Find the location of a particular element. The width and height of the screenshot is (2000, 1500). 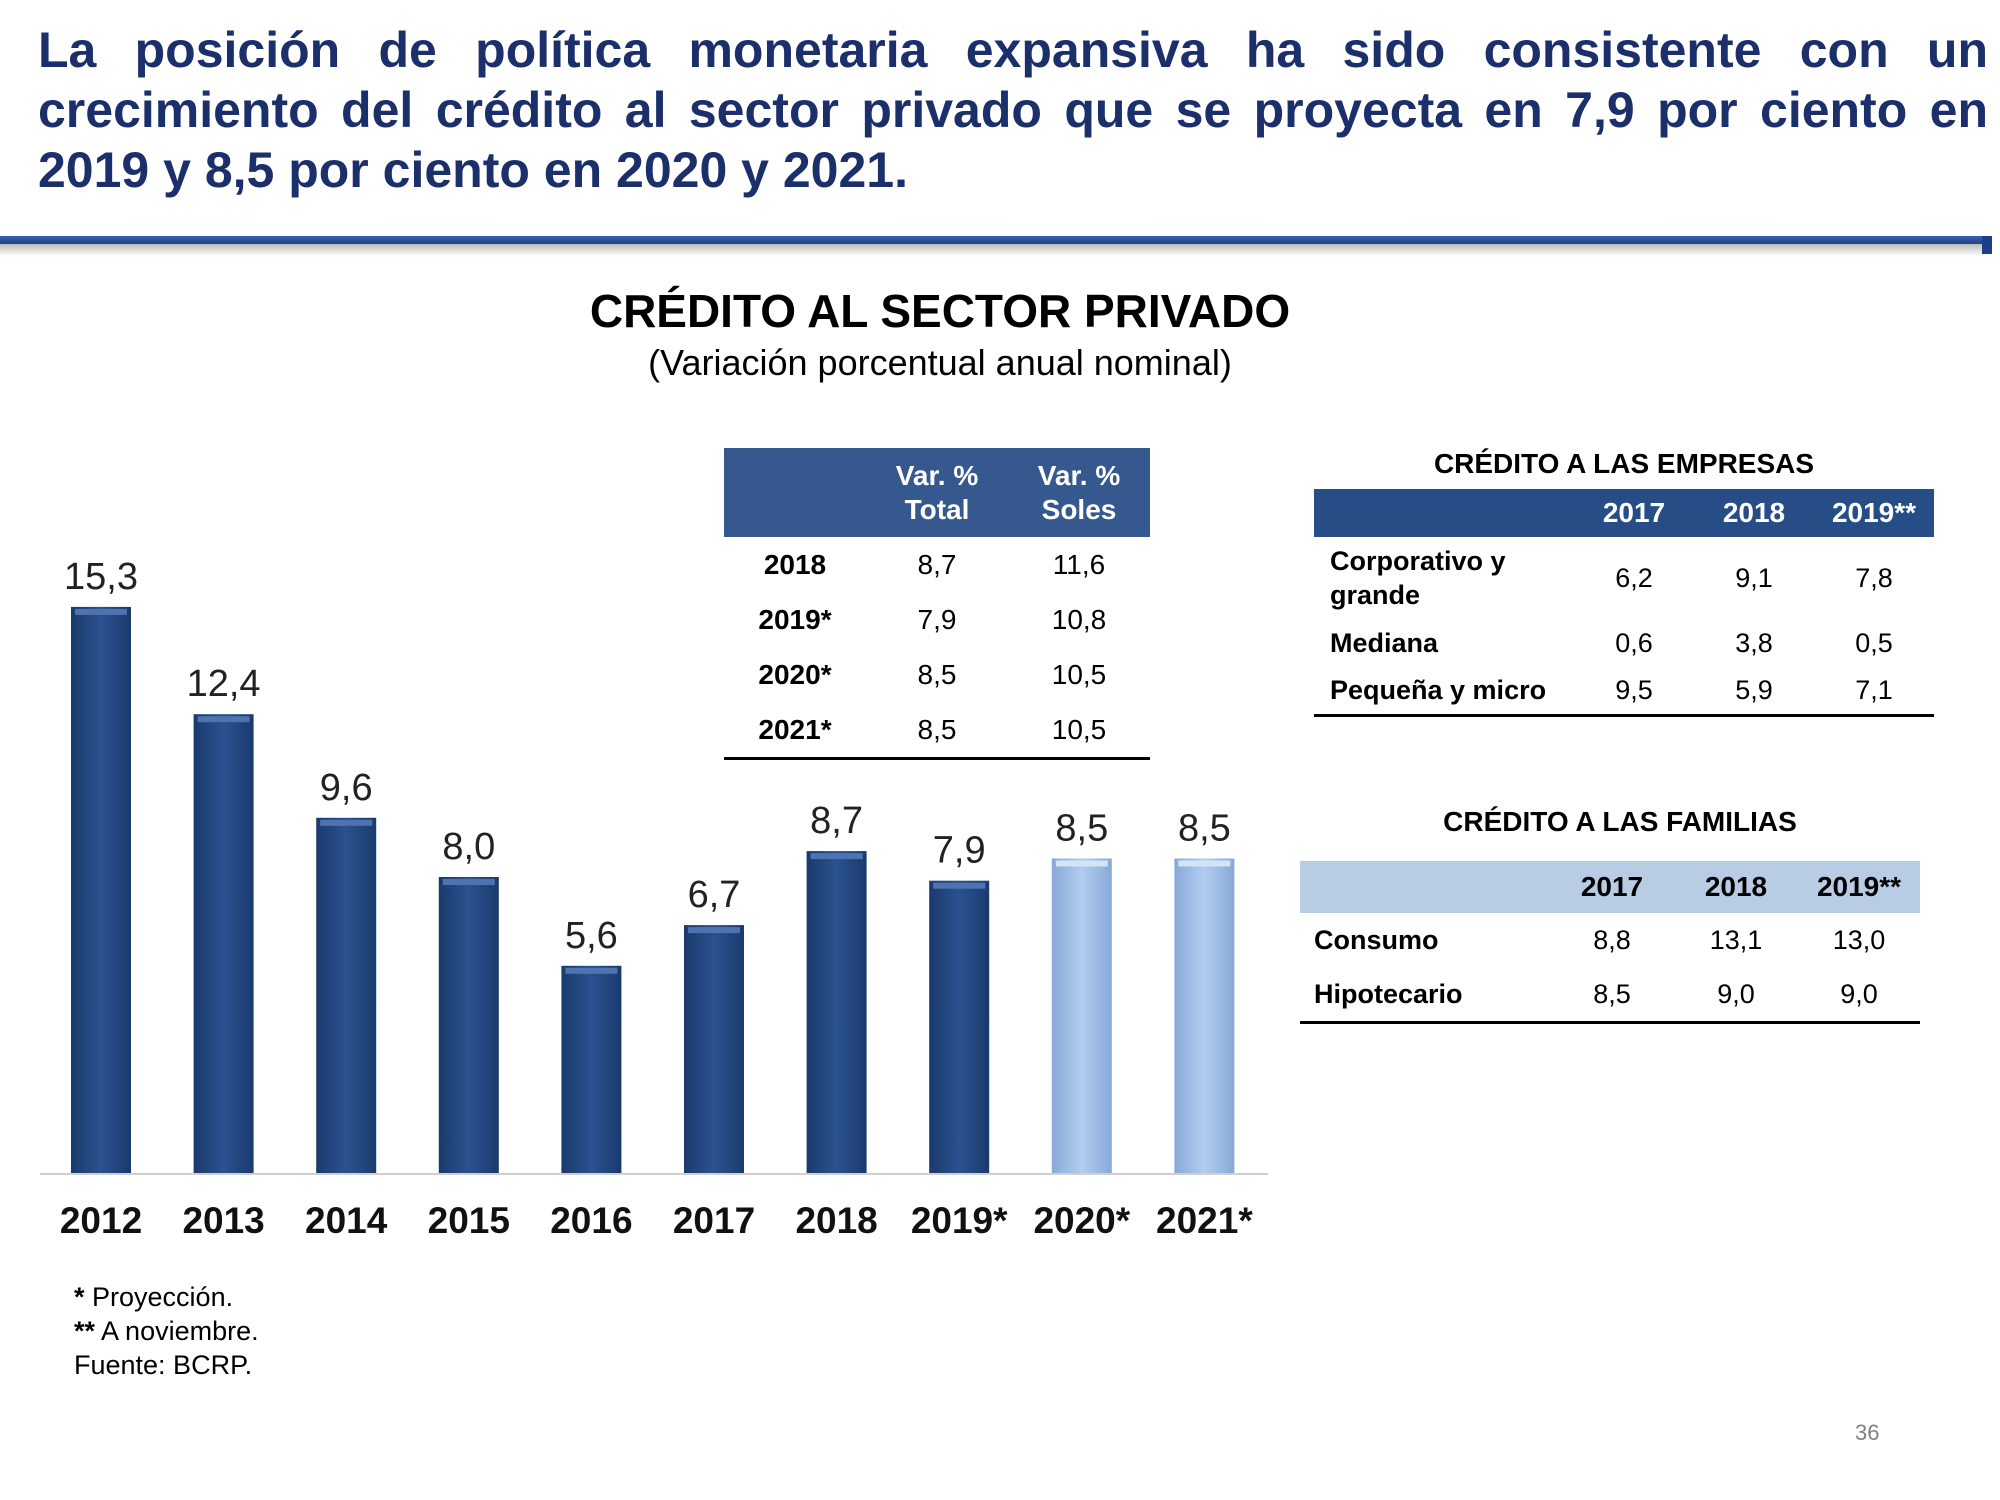

bar-2013 is located at coordinates (223, 943).